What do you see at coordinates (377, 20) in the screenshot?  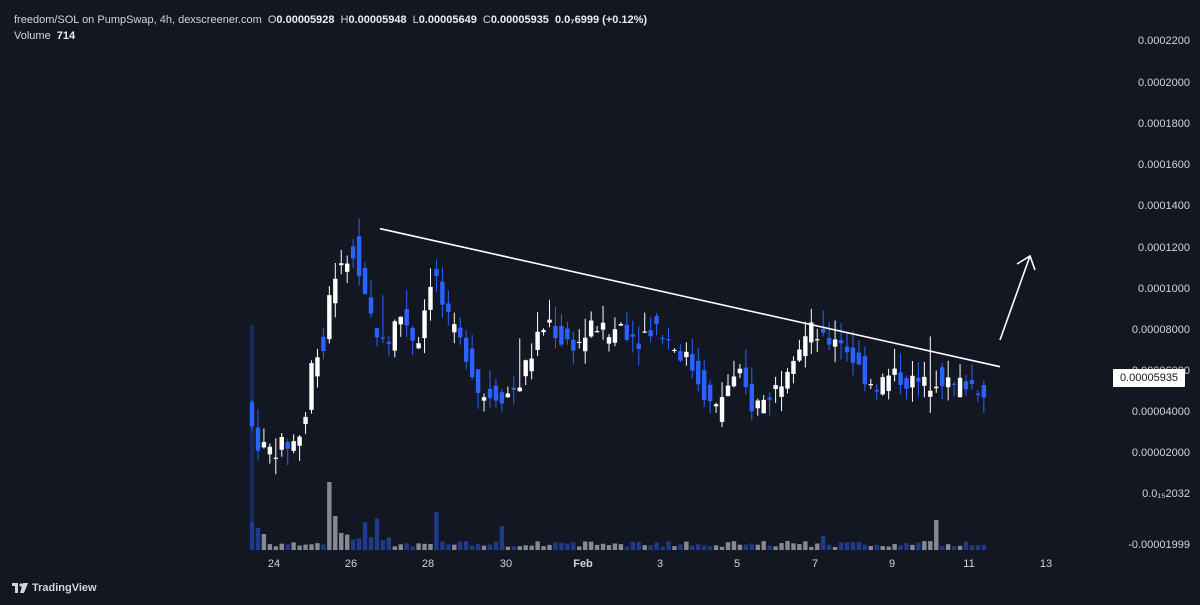 I see `high-value: 0.00005948` at bounding box center [377, 20].